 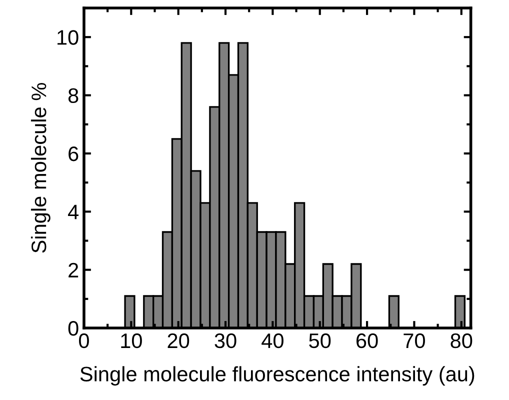 What do you see at coordinates (73, 96) in the screenshot?
I see `y-tick-label: 8` at bounding box center [73, 96].